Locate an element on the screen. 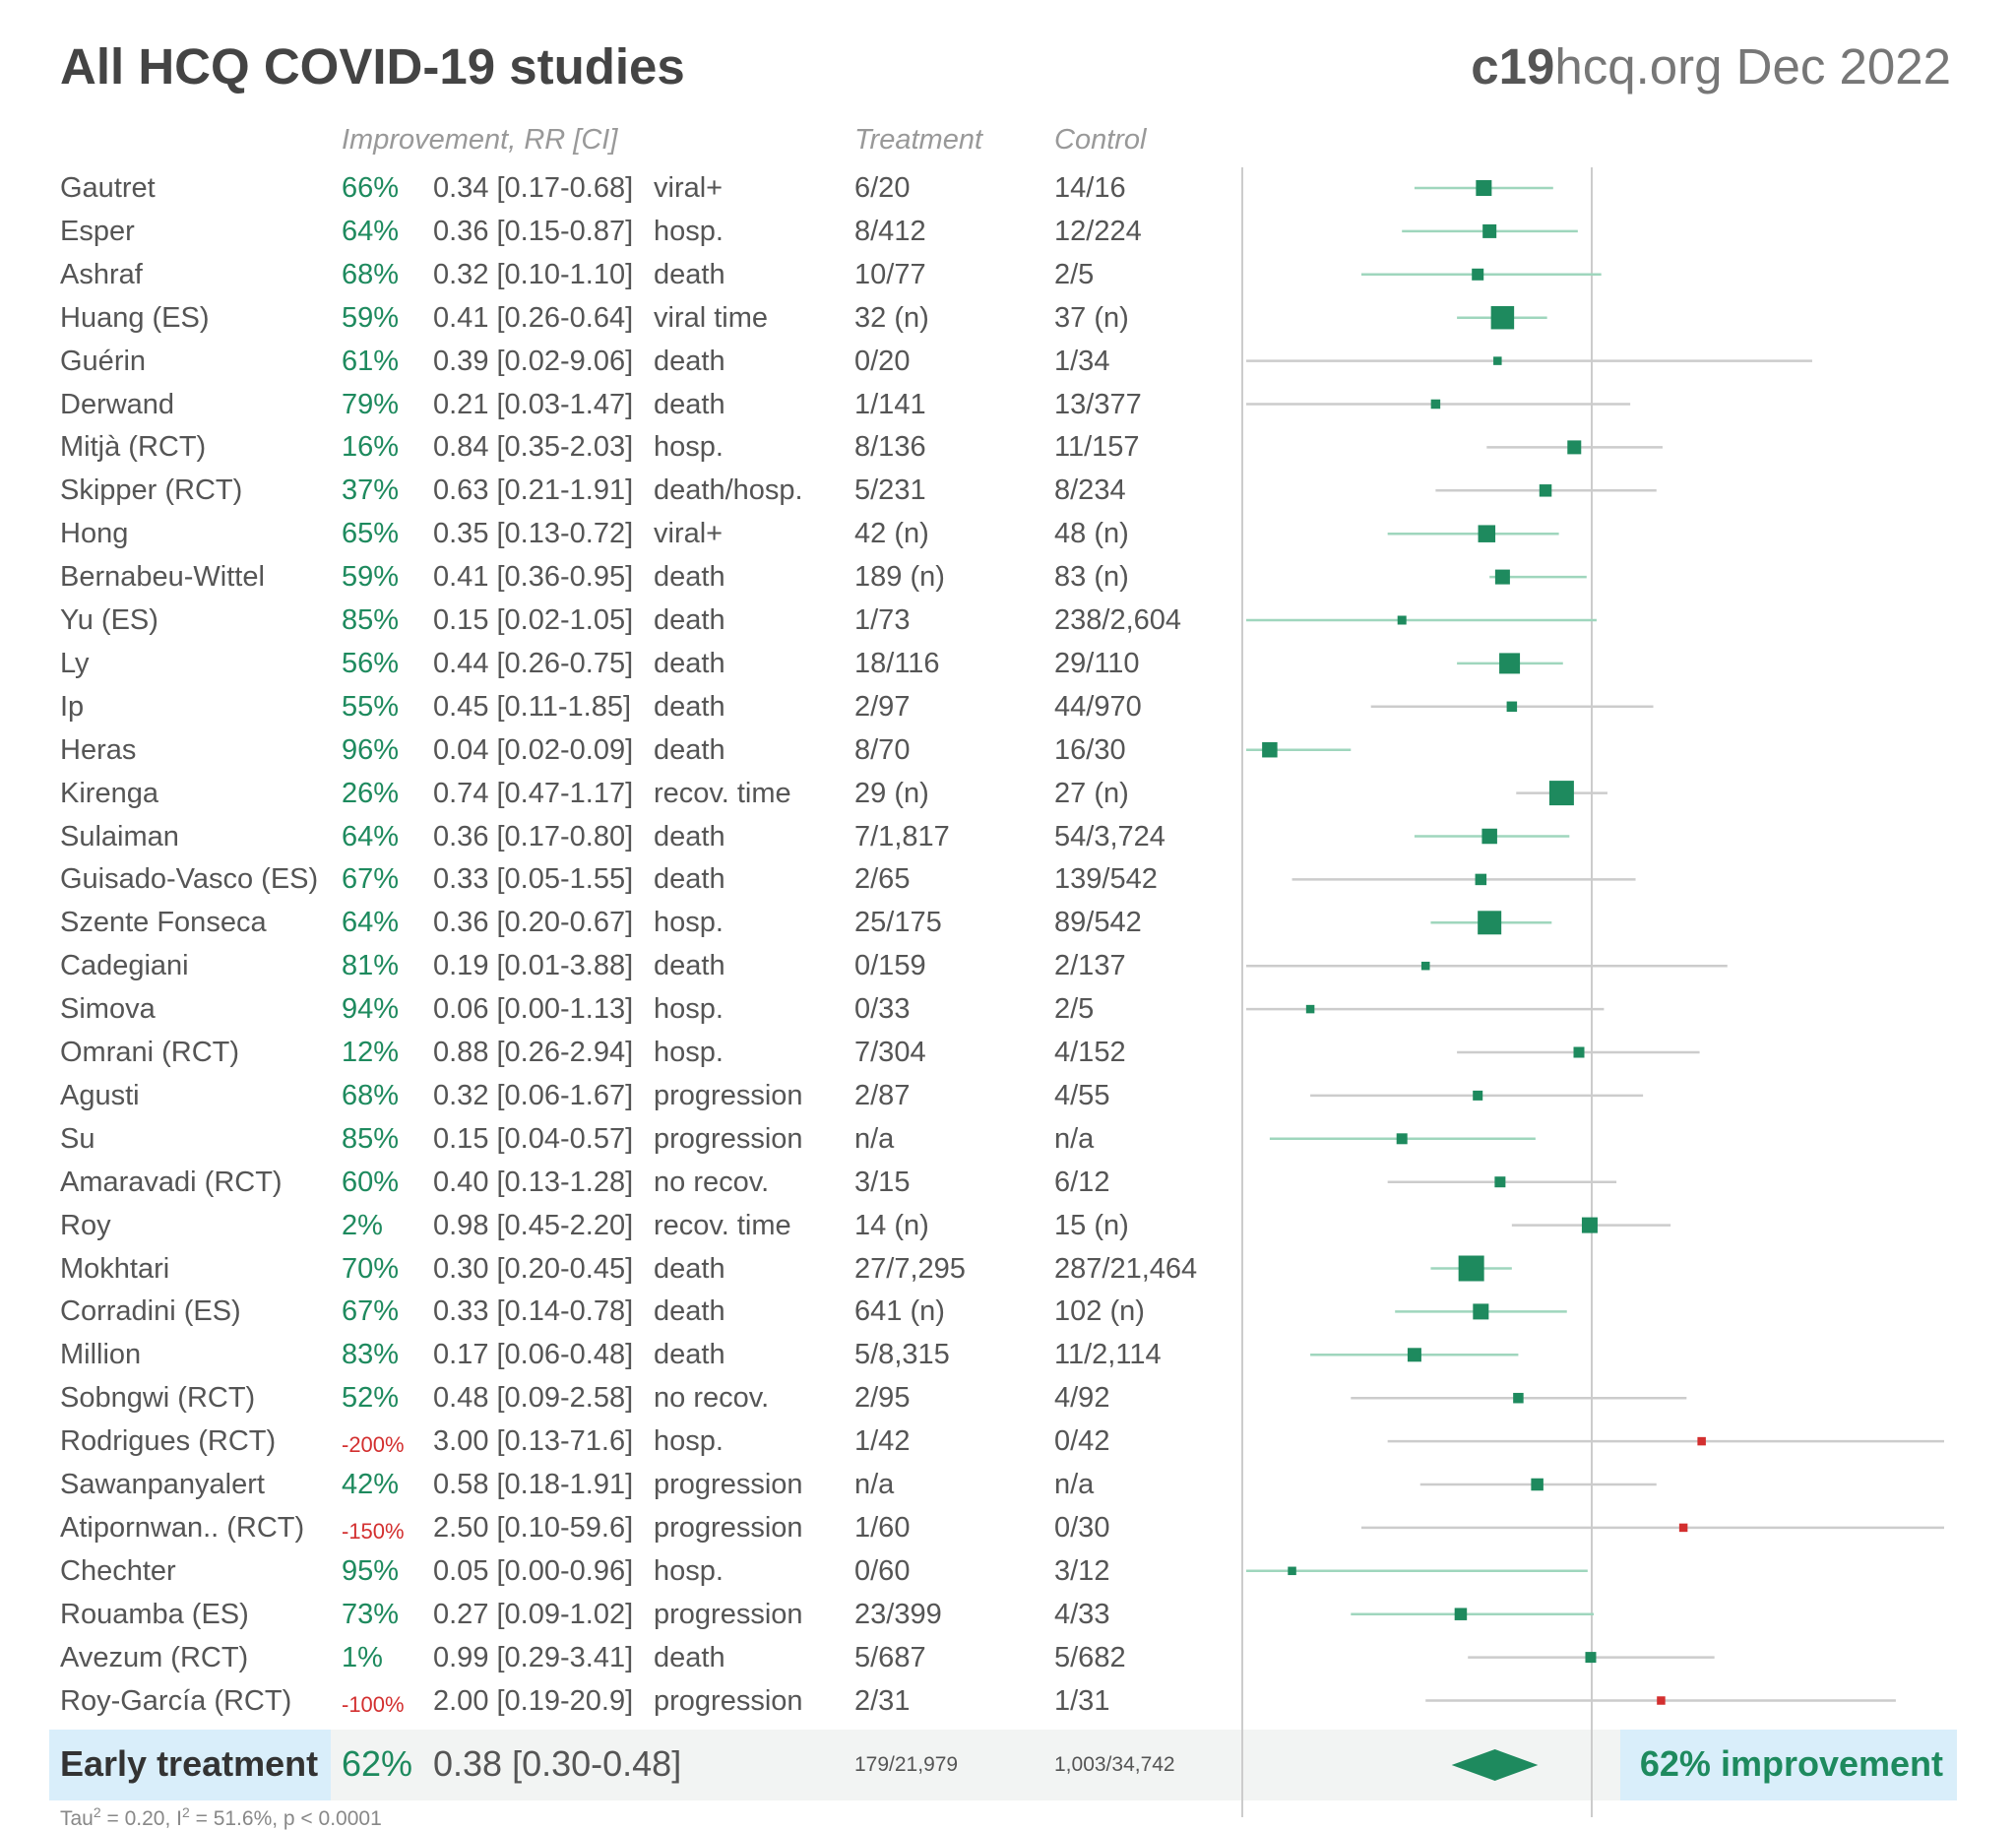 This screenshot has width=2016, height=1830. improvement-header: Improvement, RR [CI] is located at coordinates (480, 140).